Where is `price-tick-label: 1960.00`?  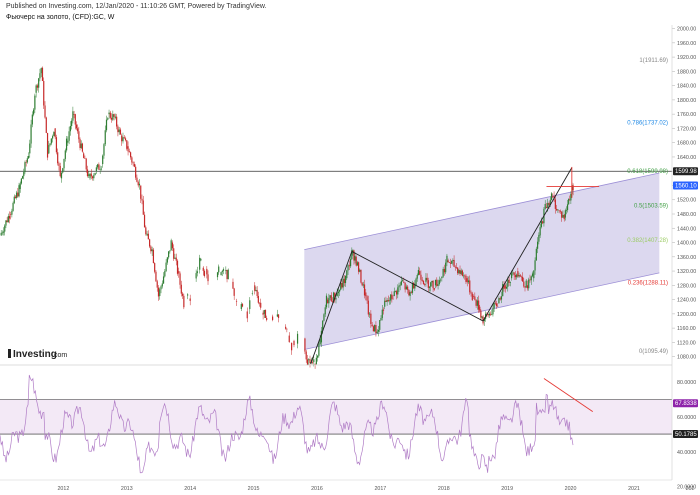 price-tick-label: 1960.00 is located at coordinates (686, 44).